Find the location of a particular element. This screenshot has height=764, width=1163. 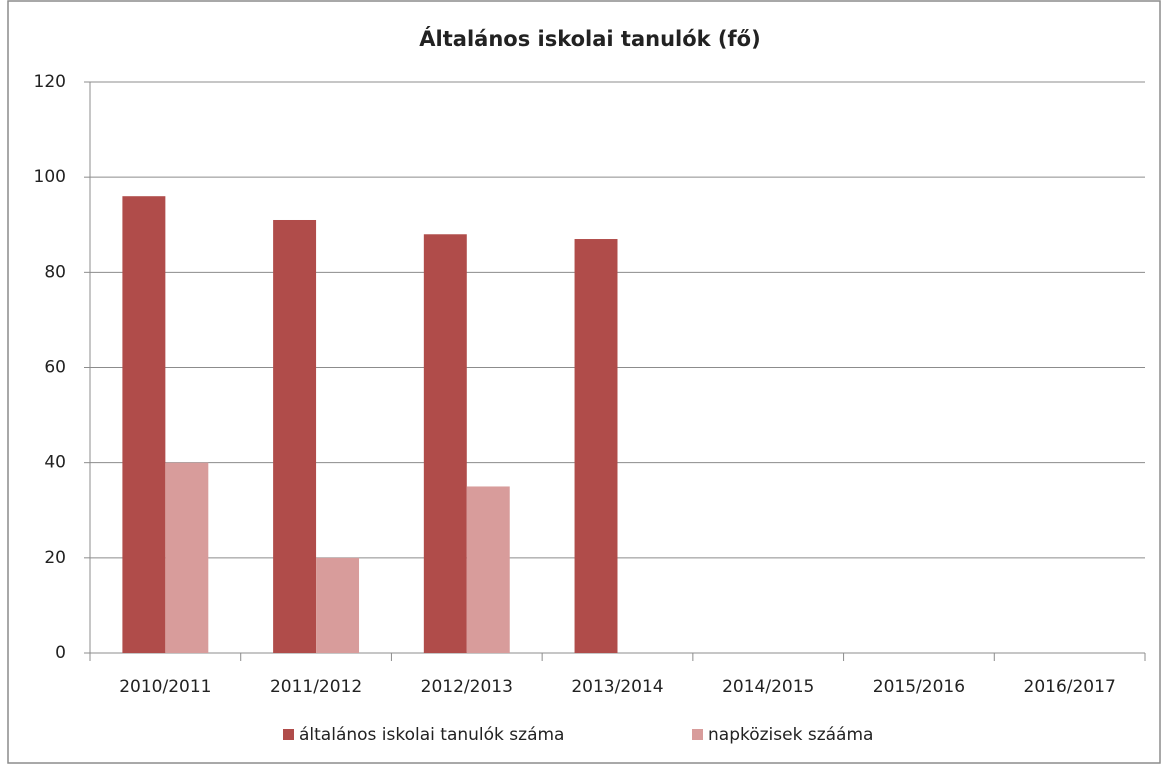

y-tick-label: 20 is located at coordinates (55, 558).